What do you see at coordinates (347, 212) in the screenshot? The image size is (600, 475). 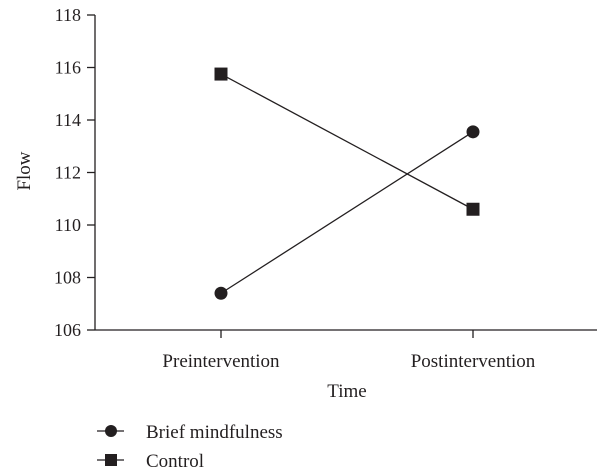 I see `series-line-brief-mindfulness` at bounding box center [347, 212].